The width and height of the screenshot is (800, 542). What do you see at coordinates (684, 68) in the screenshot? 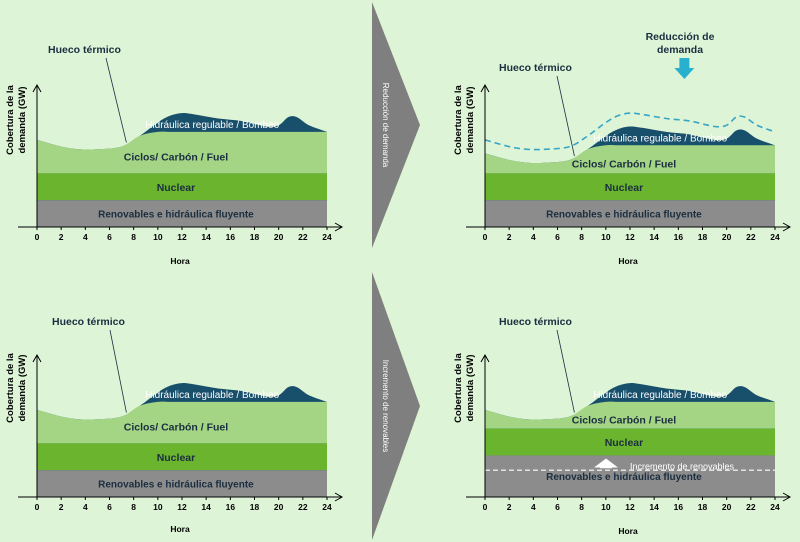
I see `demand-reduction-arrow` at bounding box center [684, 68].